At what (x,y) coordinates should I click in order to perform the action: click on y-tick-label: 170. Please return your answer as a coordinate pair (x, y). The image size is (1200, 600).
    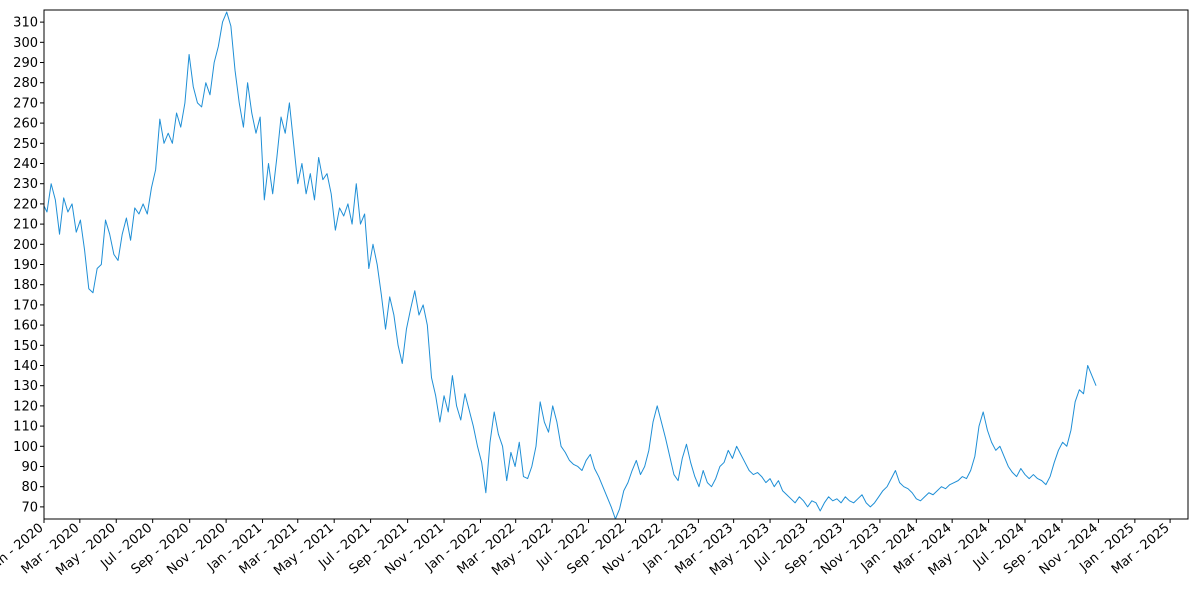
    Looking at the image, I should click on (25, 305).